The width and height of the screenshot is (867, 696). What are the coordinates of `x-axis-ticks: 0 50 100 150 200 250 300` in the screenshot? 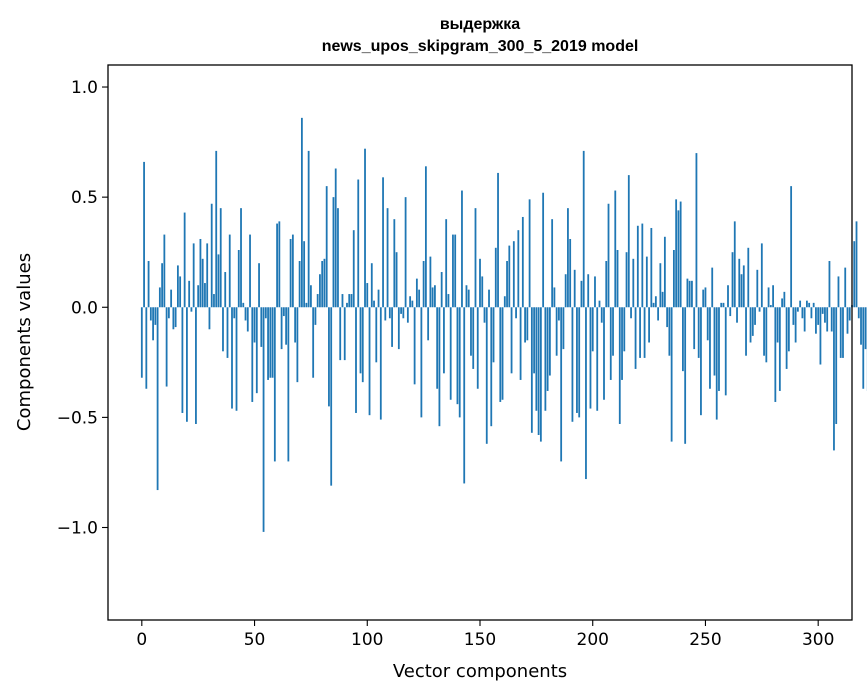 It's located at (485, 635).